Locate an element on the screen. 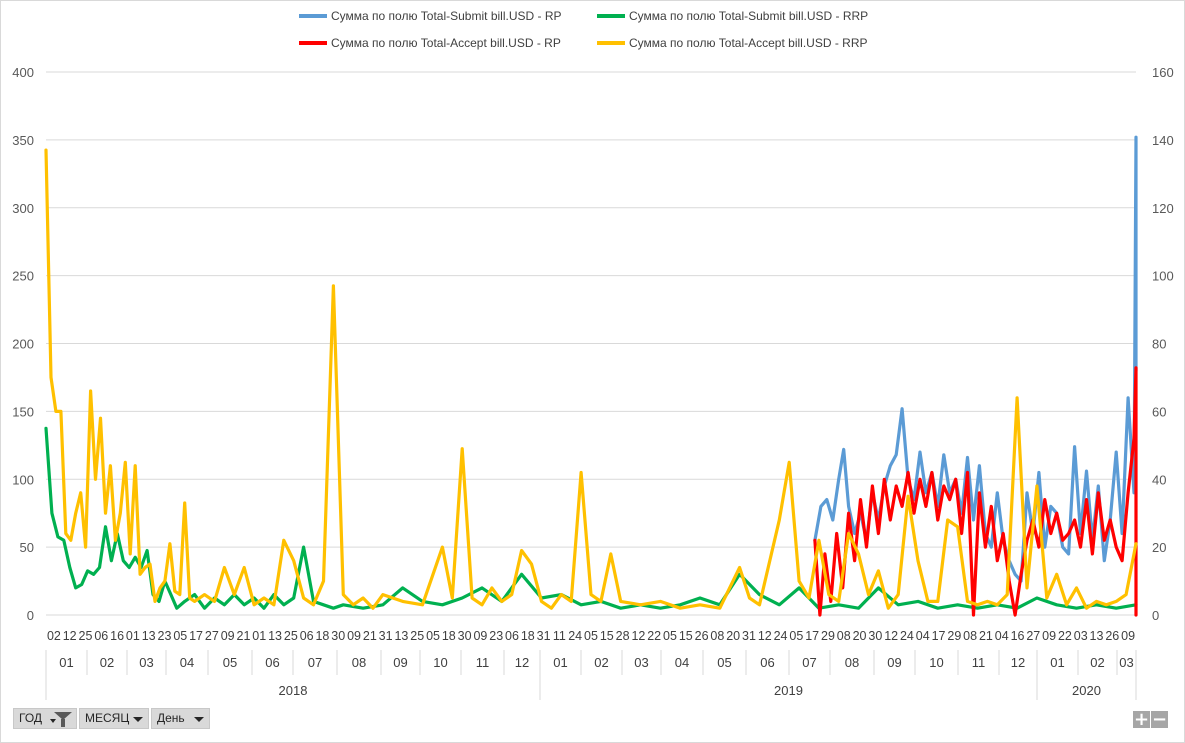 This screenshot has width=1185, height=743. zoom-in-button: + is located at coordinates (1141, 719).